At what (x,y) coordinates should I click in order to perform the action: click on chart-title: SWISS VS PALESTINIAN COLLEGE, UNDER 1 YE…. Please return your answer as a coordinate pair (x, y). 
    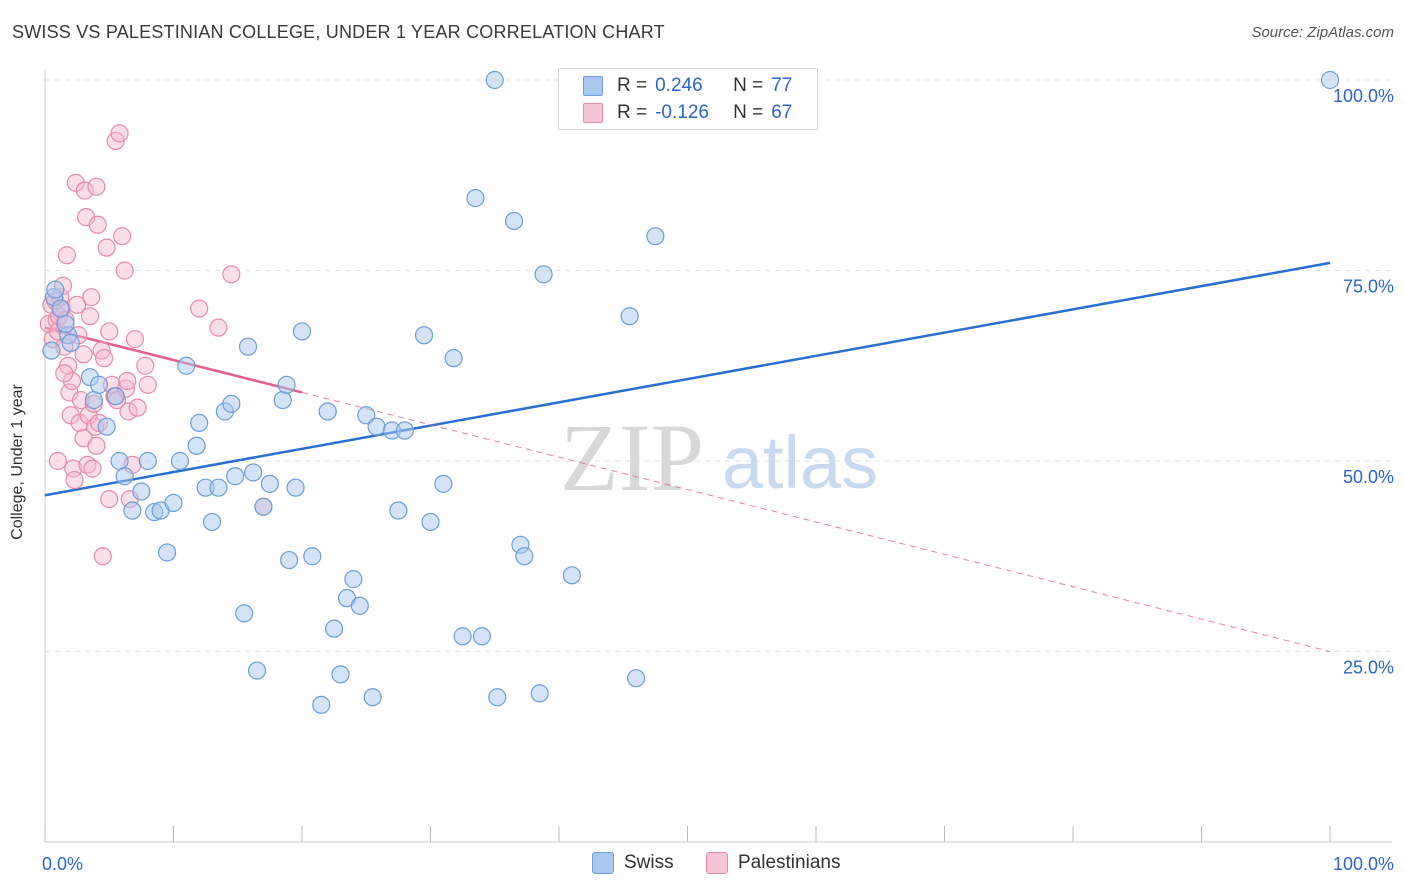
    Looking at the image, I should click on (338, 32).